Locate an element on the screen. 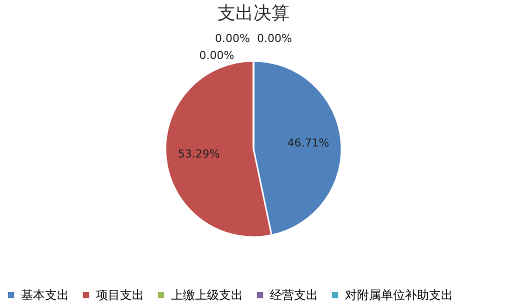  legend-label: 经营支出 is located at coordinates (294, 295).